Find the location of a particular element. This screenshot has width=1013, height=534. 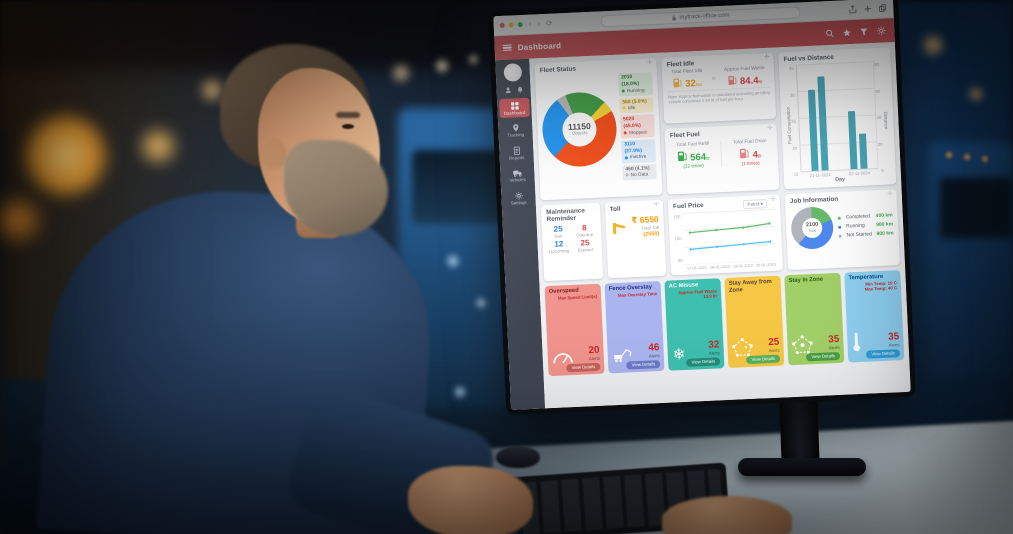

person-head is located at coordinates (308, 142).